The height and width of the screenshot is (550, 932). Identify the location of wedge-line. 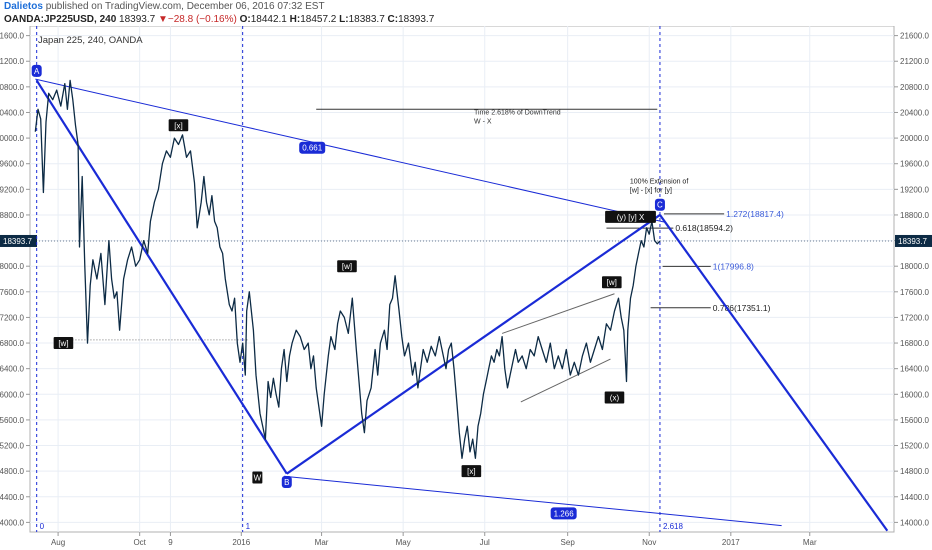
(565, 380).